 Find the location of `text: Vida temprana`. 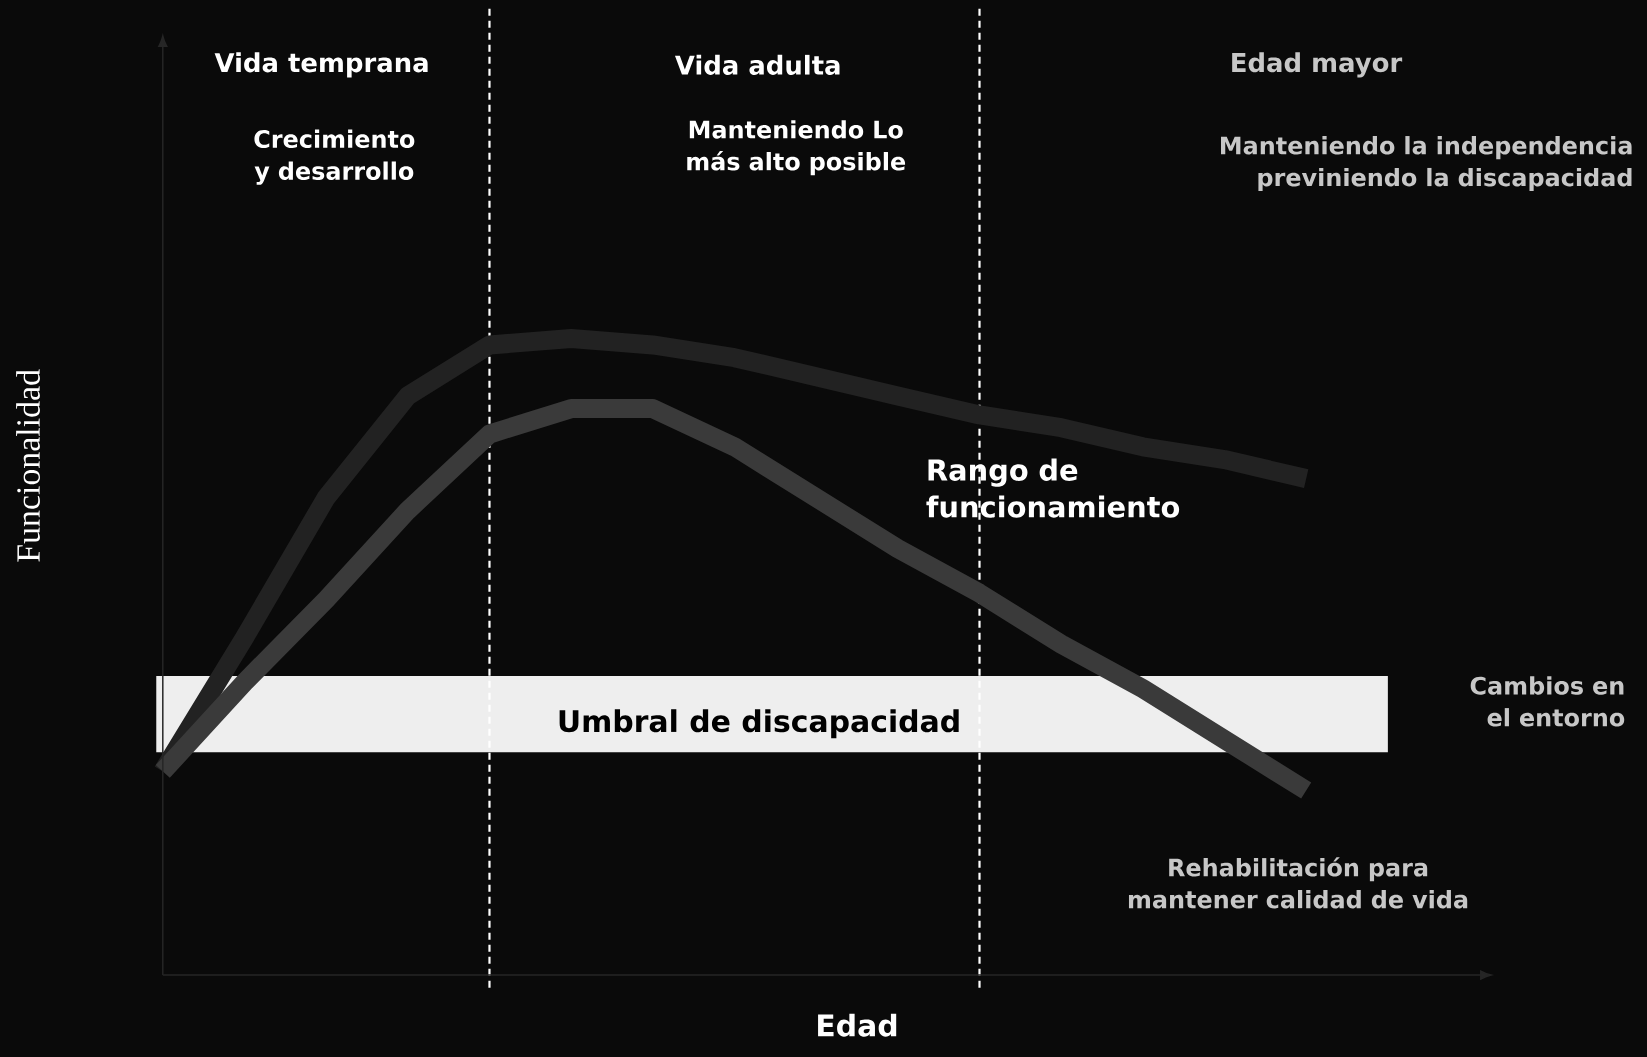

text: Vida temprana is located at coordinates (321, 65).